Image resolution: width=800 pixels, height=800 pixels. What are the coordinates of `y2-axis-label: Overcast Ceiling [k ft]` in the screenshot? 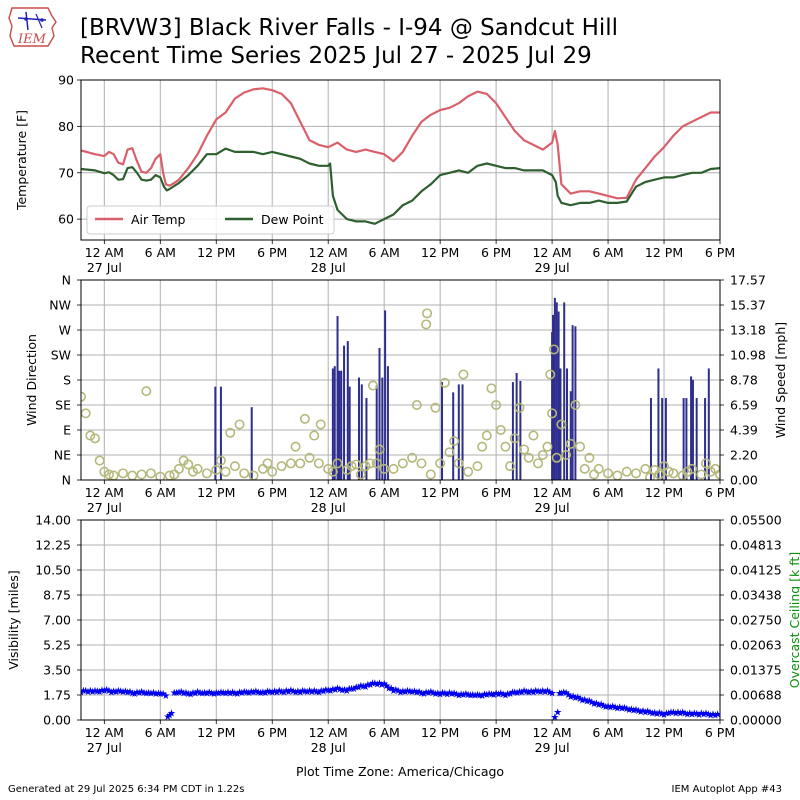 It's located at (793, 620).